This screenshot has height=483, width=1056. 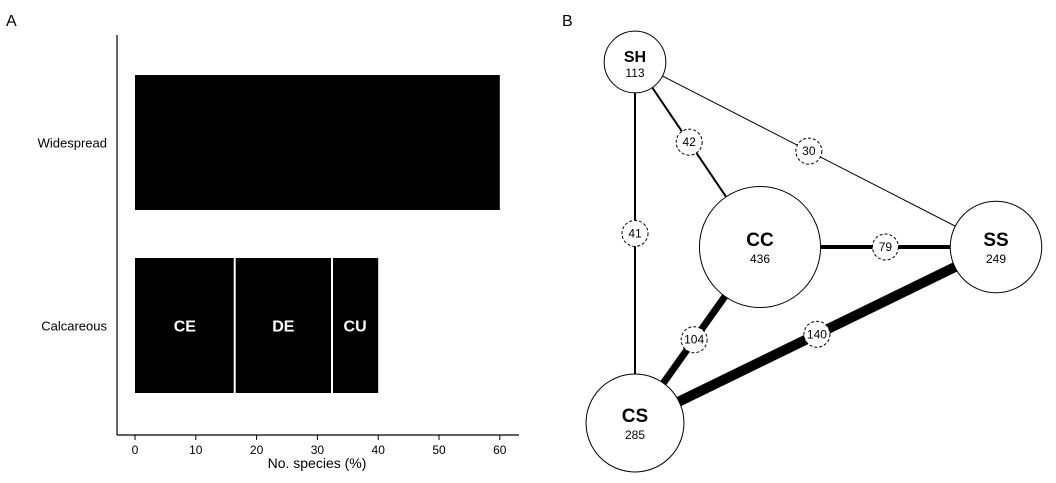 What do you see at coordinates (689, 142) in the screenshot?
I see `edge-weight-label-sh-cc: 42` at bounding box center [689, 142].